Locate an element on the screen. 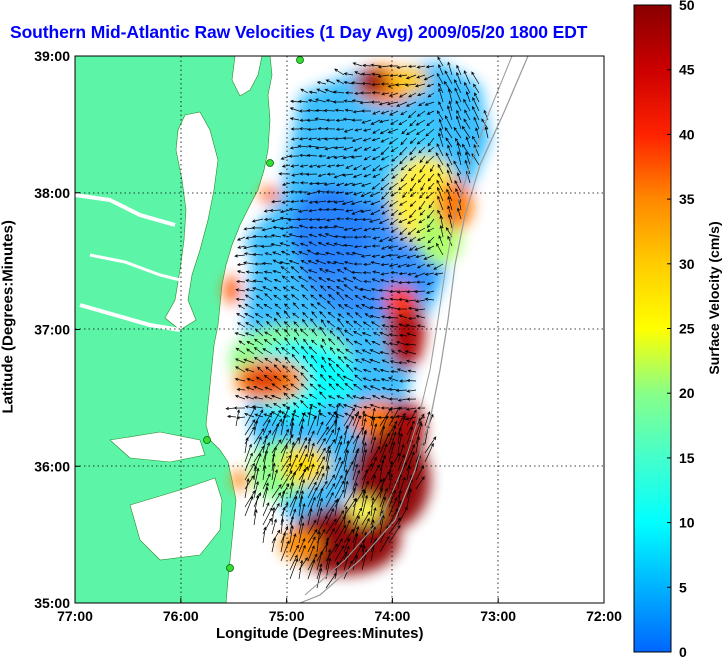 This screenshot has width=724, height=659. delaware-bay is located at coordinates (247, 76).